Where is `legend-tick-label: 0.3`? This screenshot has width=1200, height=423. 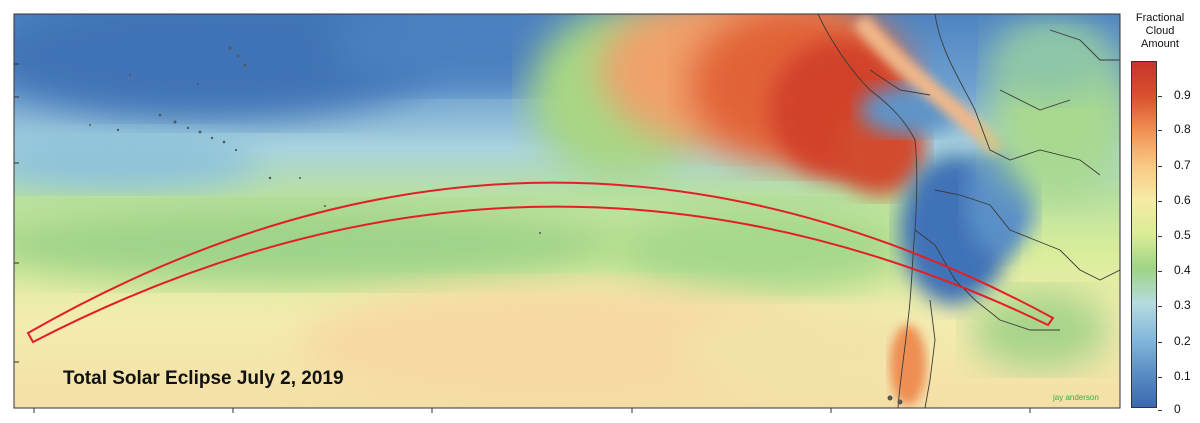 legend-tick-label: 0.3 is located at coordinates (1182, 305).